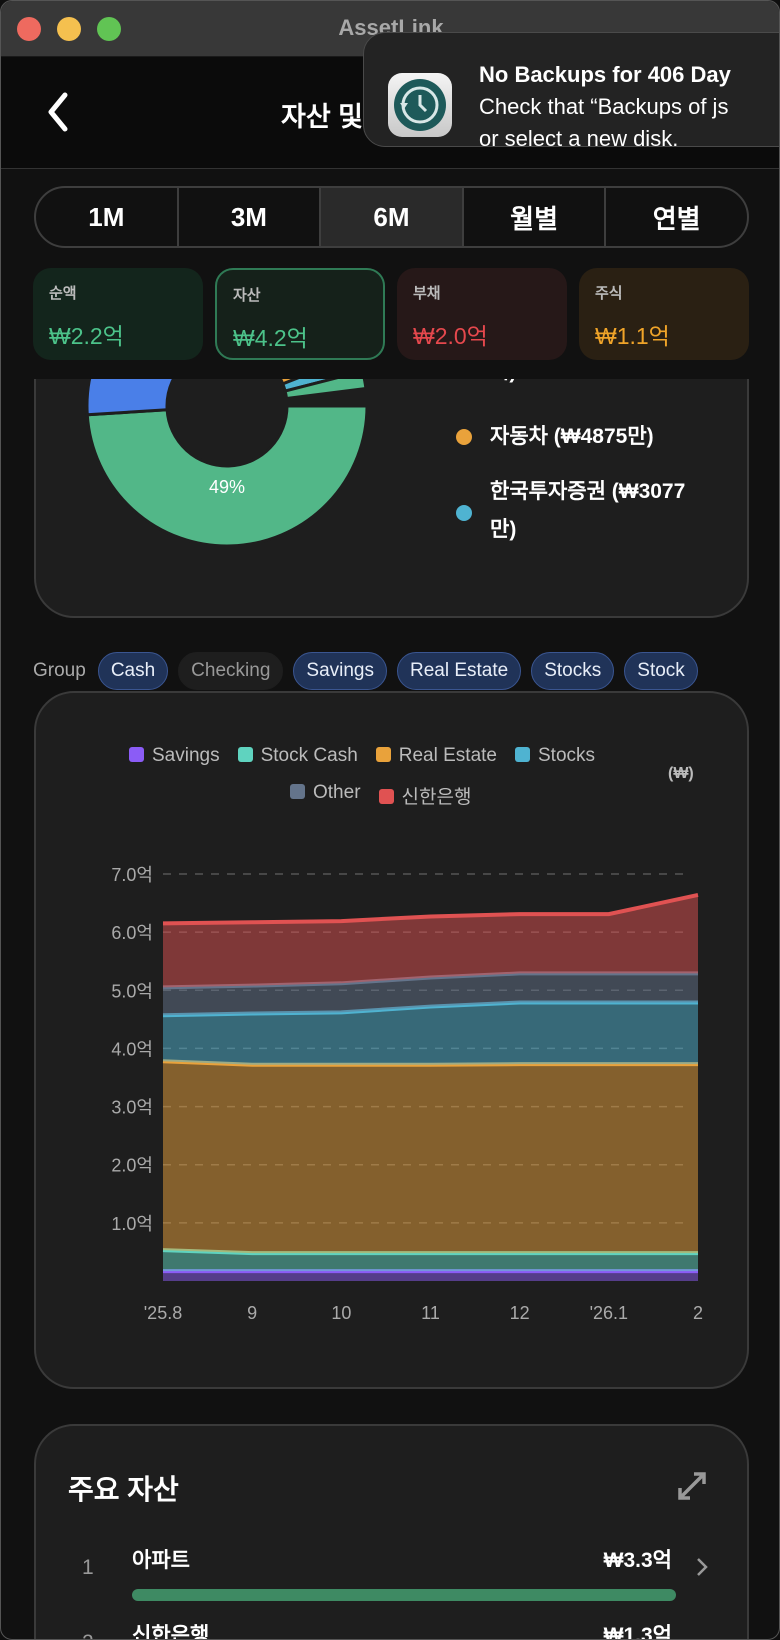 The height and width of the screenshot is (1640, 780). I want to click on area-Stock Cash, so click(430, 1261).